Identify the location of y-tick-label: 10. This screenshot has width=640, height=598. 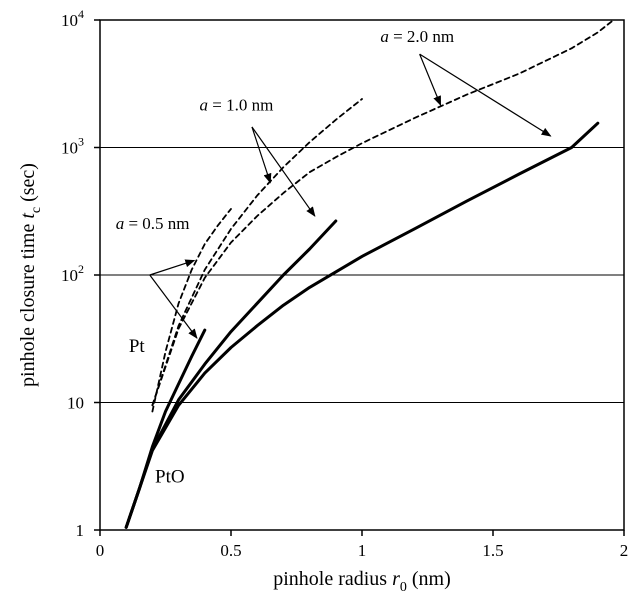
(75, 403).